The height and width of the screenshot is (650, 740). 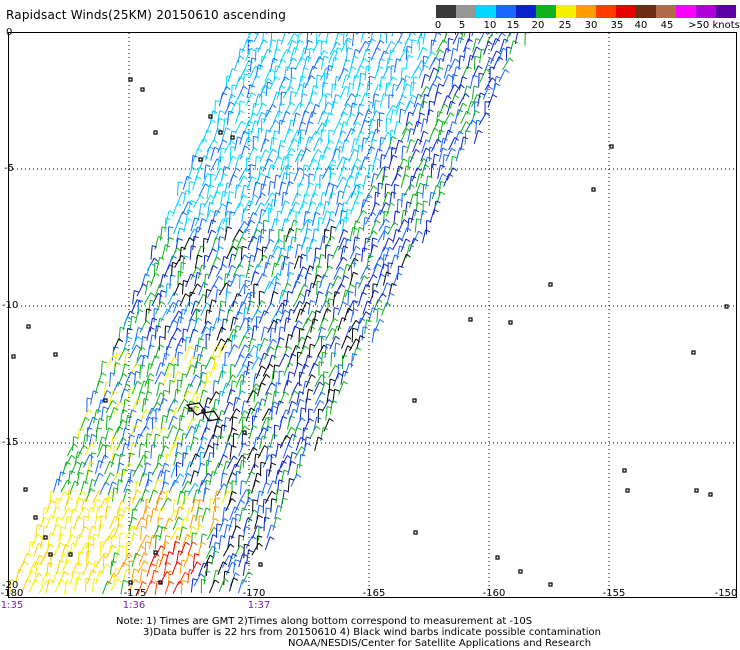 I want to click on island-shape, so click(x=70, y=554).